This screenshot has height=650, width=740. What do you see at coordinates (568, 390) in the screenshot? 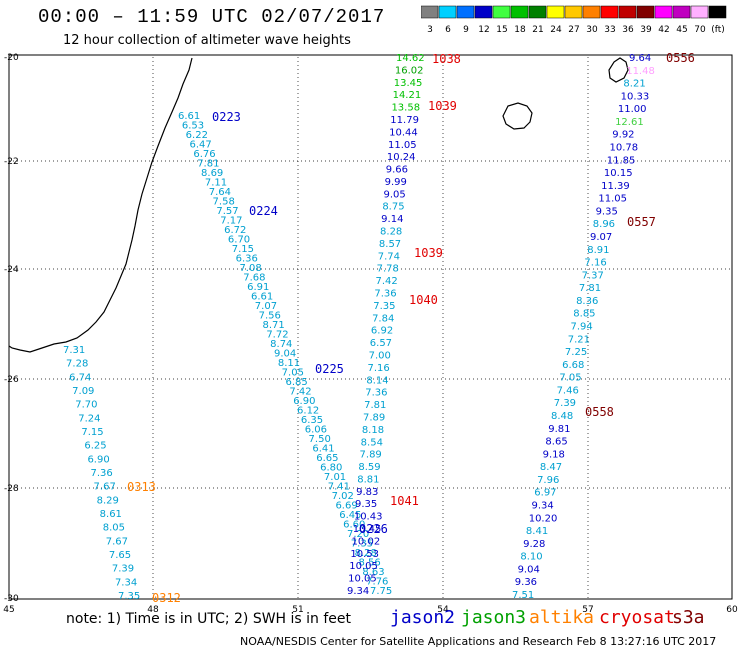
I see `swh-label: 7.46` at bounding box center [568, 390].